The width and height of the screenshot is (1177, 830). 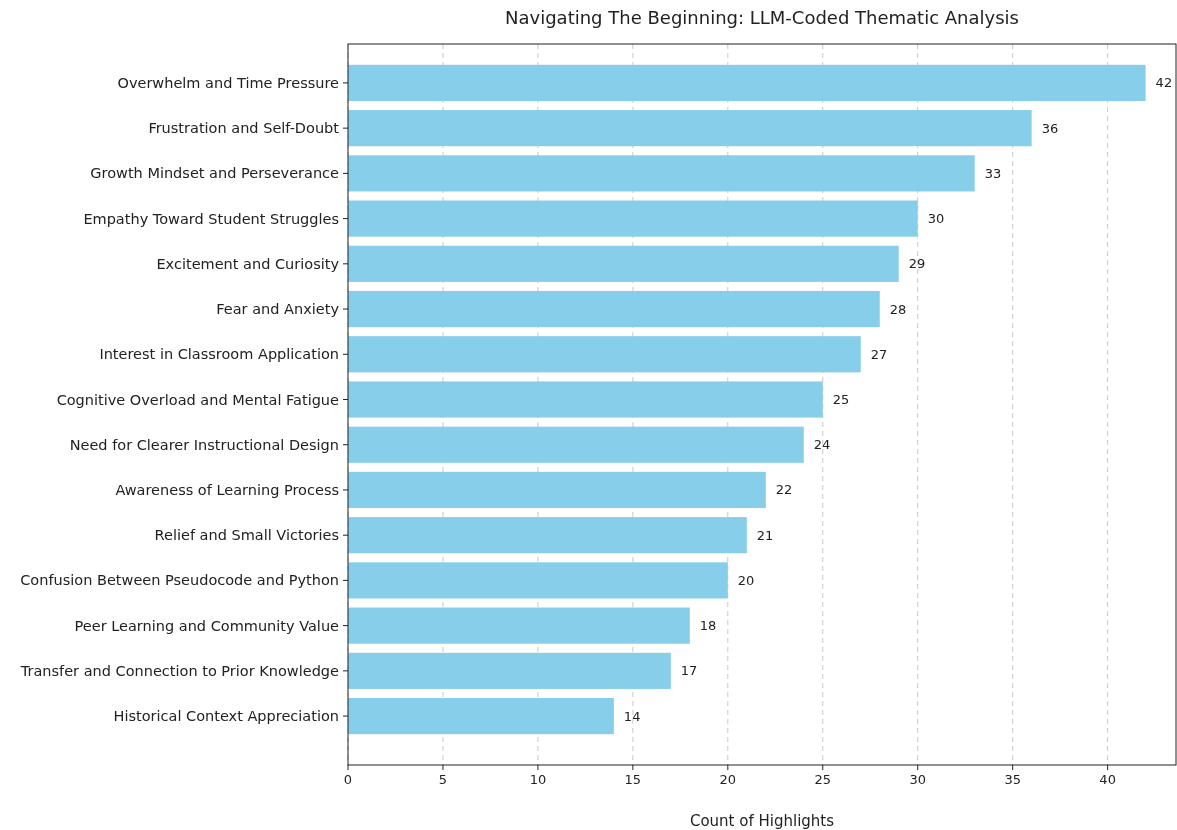 What do you see at coordinates (993, 173) in the screenshot?
I see `data-label: 33` at bounding box center [993, 173].